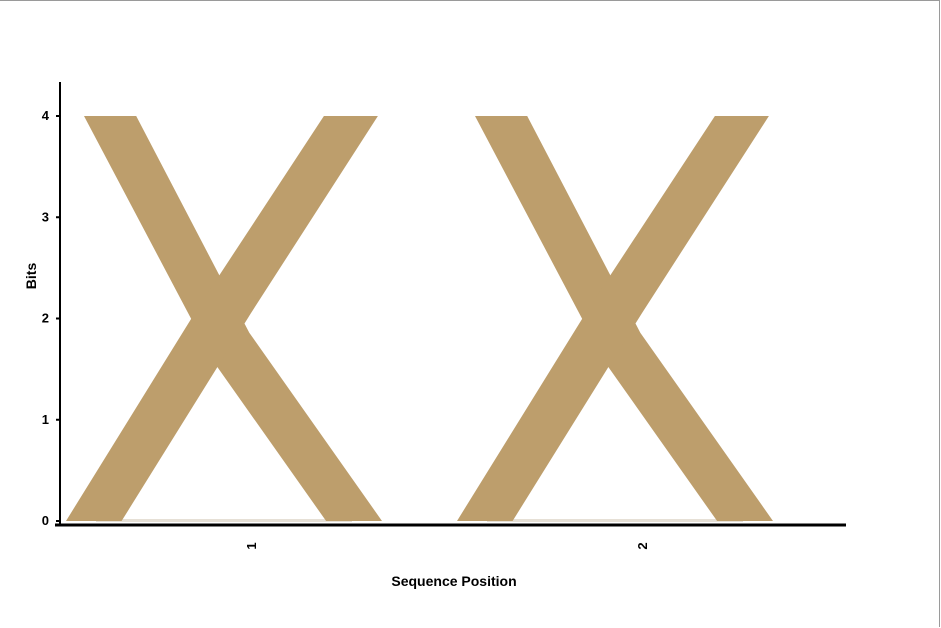 This screenshot has width=941, height=628. What do you see at coordinates (31, 276) in the screenshot?
I see `y-axis-title: Bits` at bounding box center [31, 276].